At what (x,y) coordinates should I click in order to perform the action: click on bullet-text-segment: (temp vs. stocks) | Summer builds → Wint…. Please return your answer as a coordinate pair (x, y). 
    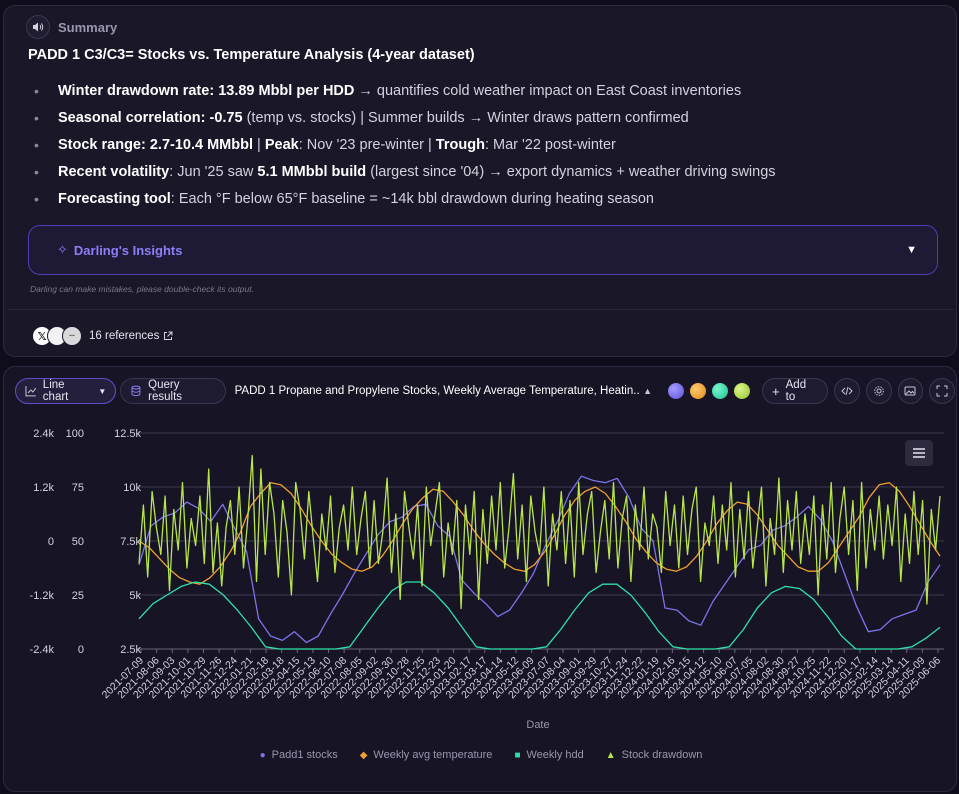
    Looking at the image, I should click on (465, 118).